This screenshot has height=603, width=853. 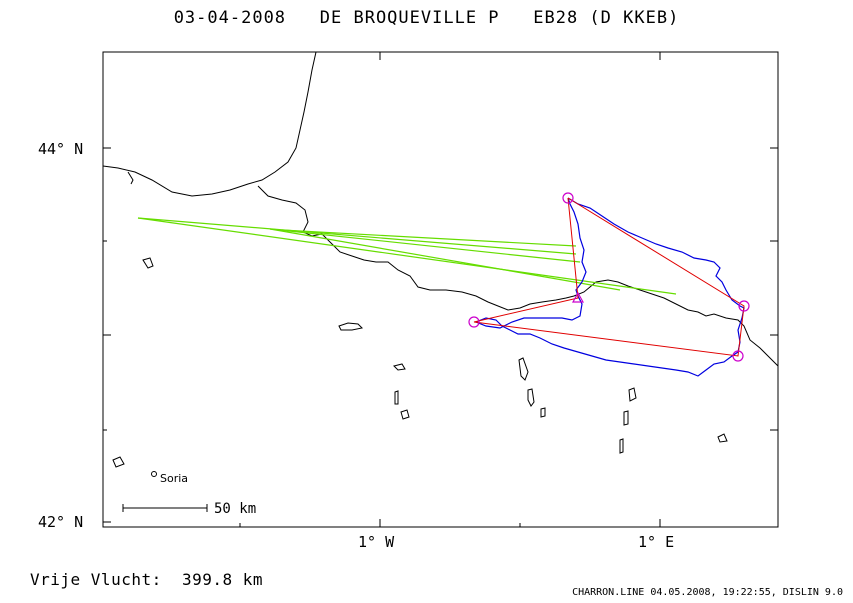 I want to click on free-flight-distance: Vrije Vlucht: 399.8 km, so click(x=146, y=579).